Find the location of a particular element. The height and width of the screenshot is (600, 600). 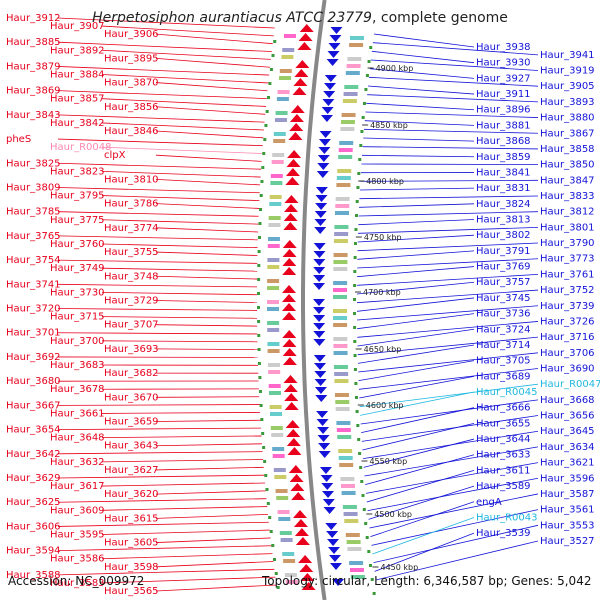

right-gene-label: Haur_3716 is located at coordinates (567, 337).